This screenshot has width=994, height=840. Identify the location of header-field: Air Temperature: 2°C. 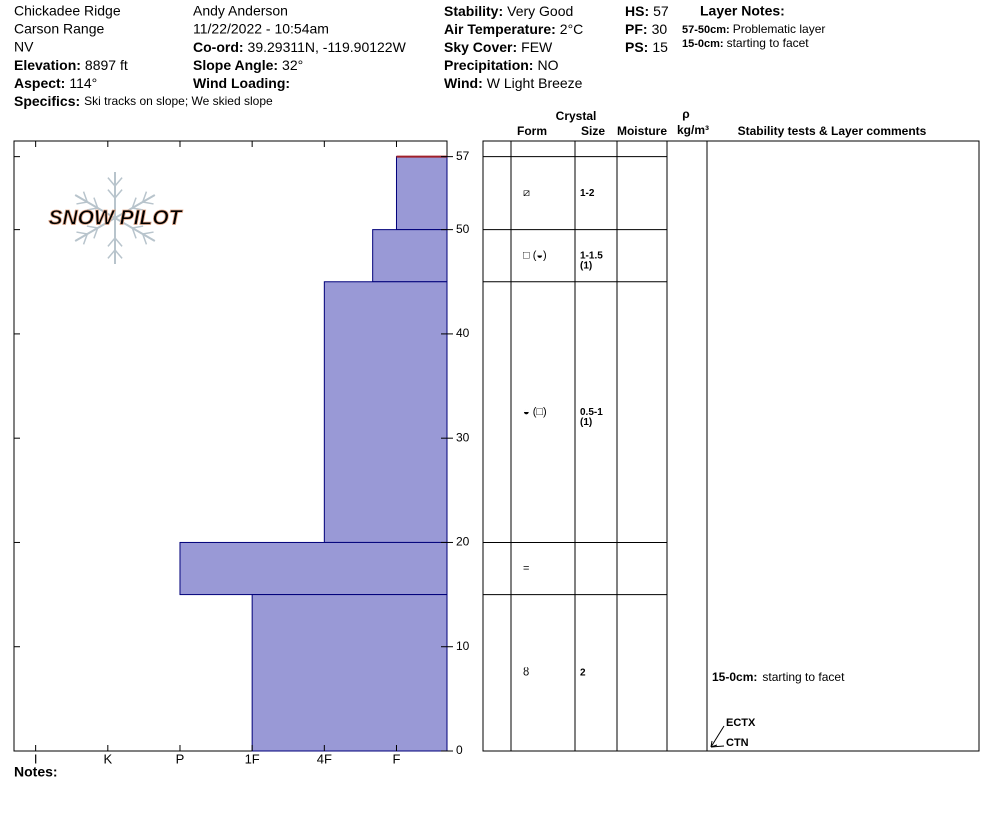
(513, 29).